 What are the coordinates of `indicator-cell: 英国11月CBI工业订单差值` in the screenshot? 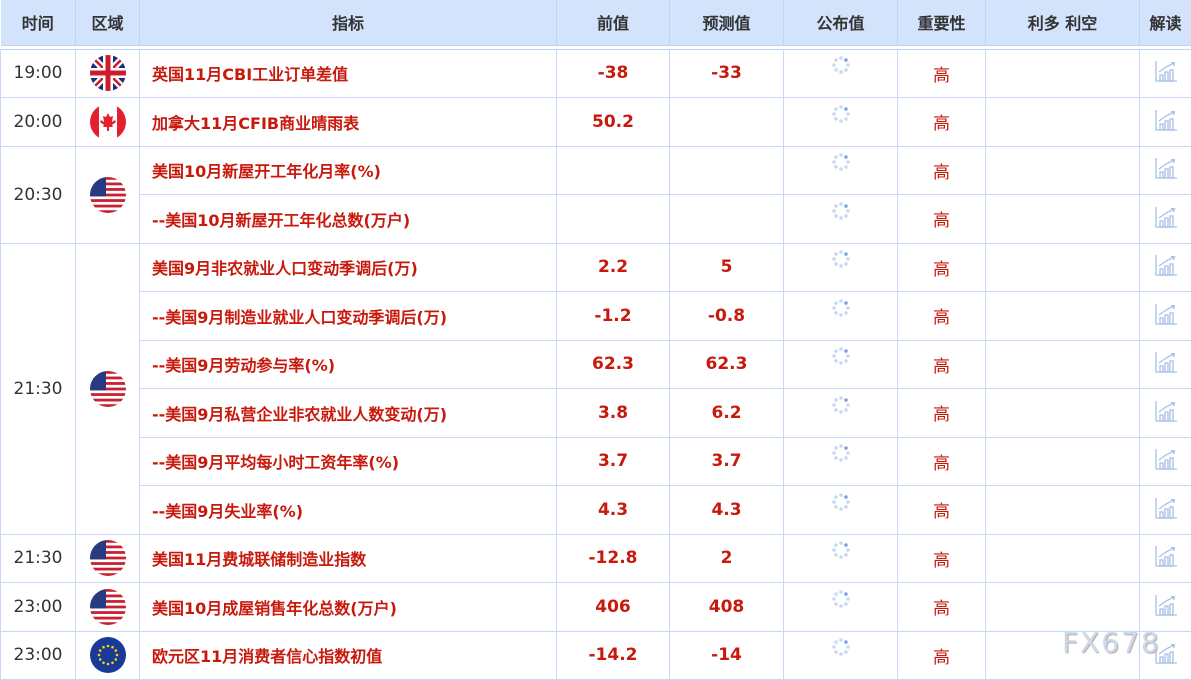 It's located at (348, 73).